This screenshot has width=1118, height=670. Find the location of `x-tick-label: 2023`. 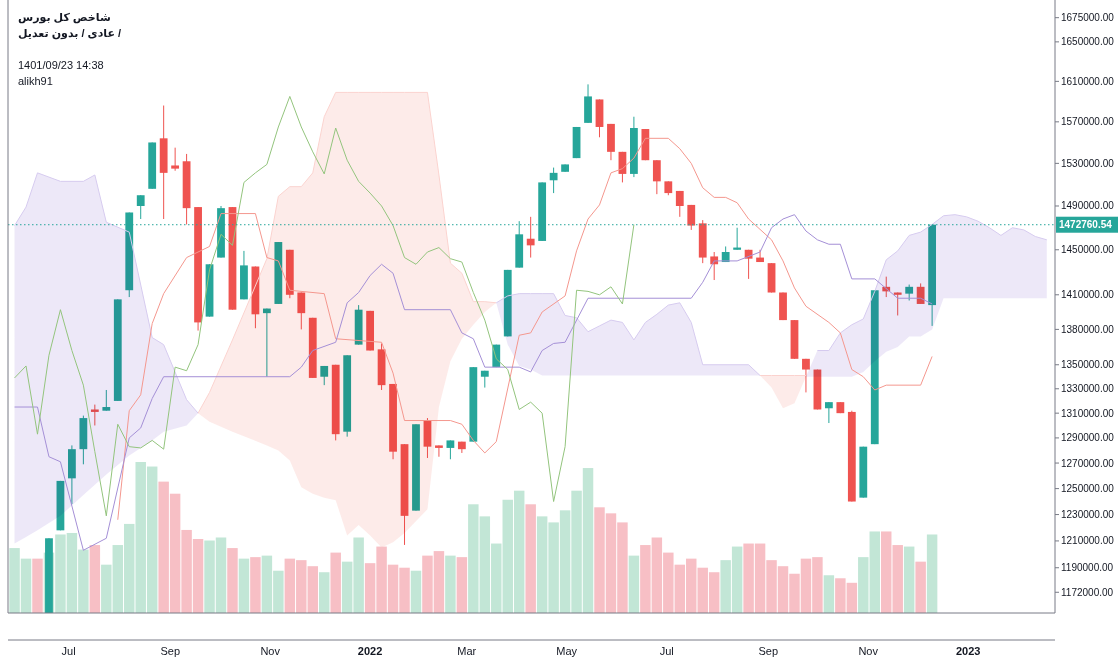

x-tick-label: 2023 is located at coordinates (968, 651).